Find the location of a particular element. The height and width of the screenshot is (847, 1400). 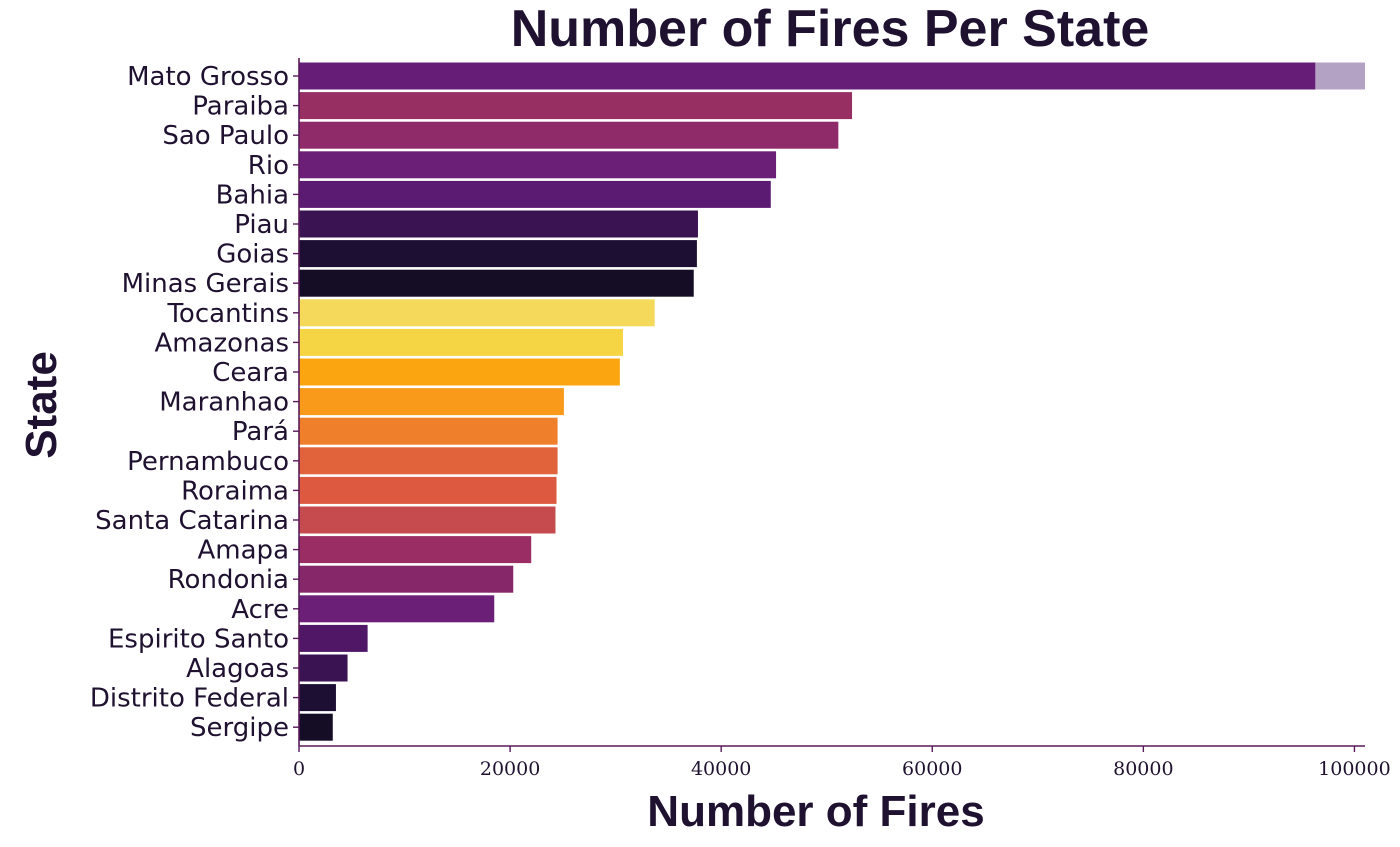

x-tick-label: 100000 is located at coordinates (1354, 769).